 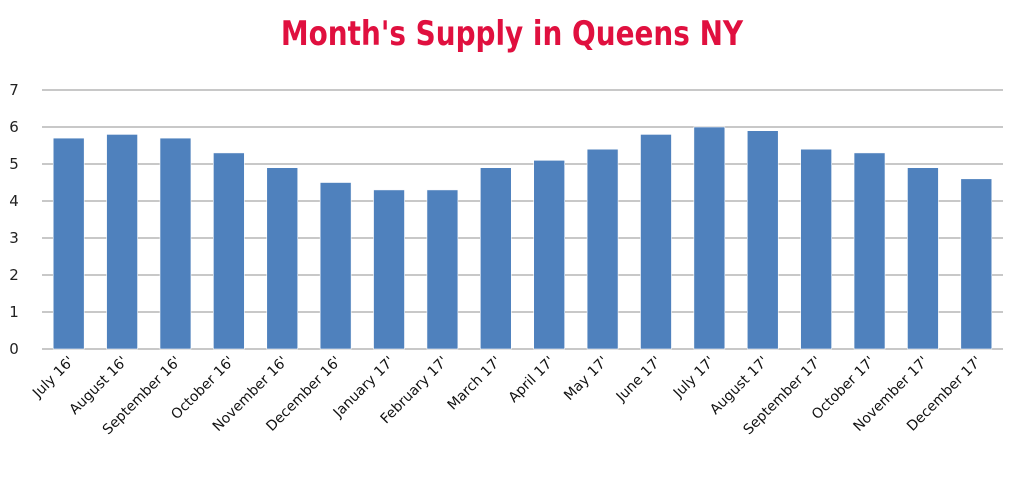 I want to click on y-tick-label: 7, so click(x=14, y=90).